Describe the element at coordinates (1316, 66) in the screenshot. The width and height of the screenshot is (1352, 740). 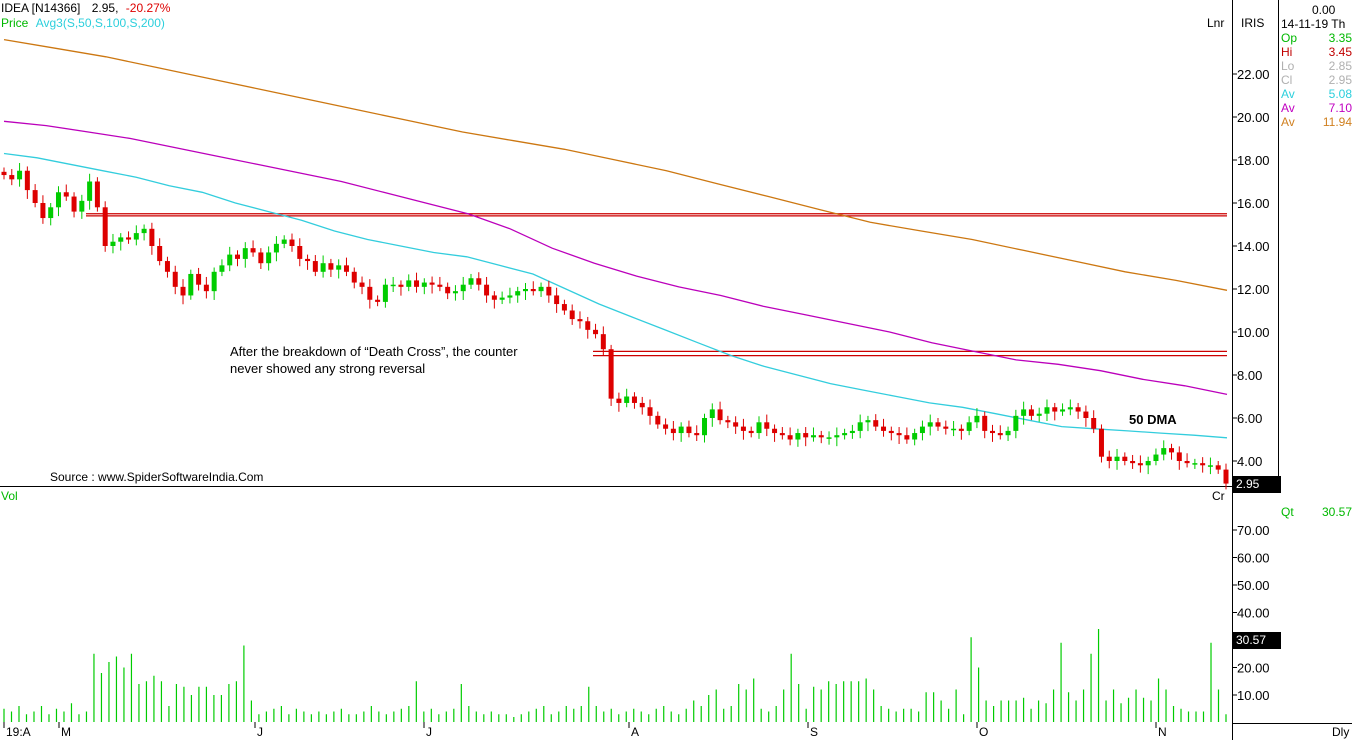
I see `info-panel-row-lo: Lo 2.85` at that location.